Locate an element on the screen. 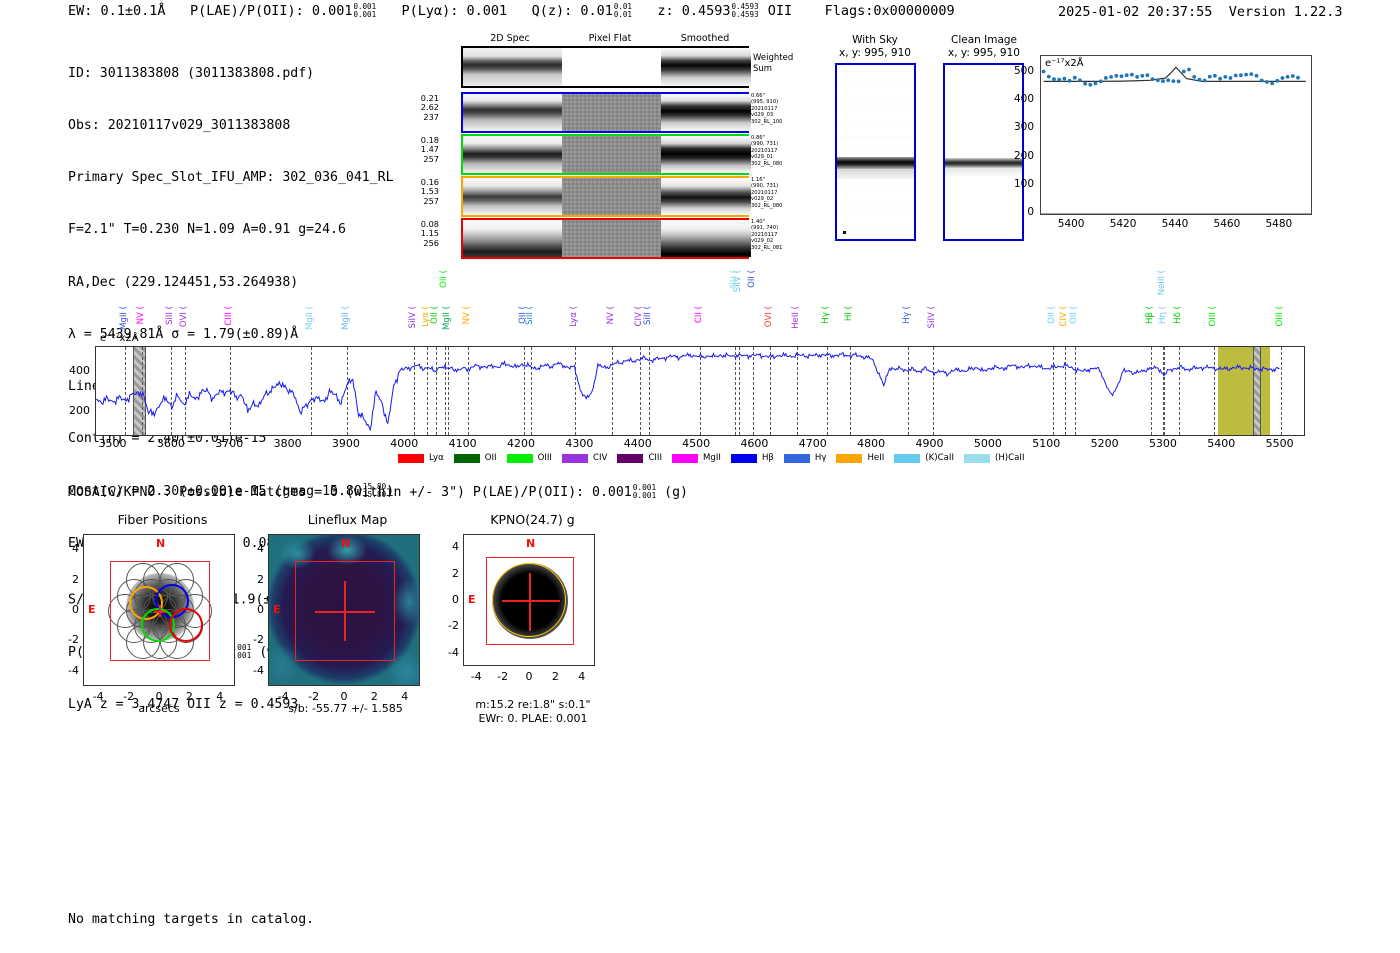  header-z-value: 0.4593 is located at coordinates (706, 11).